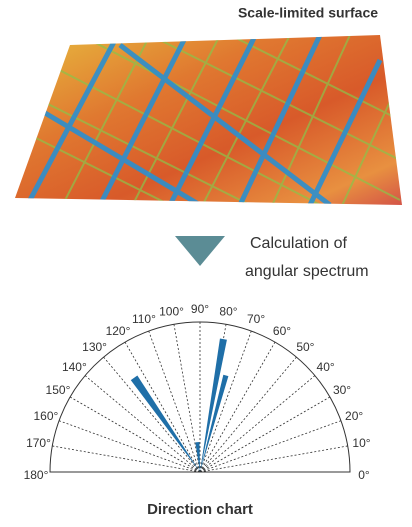  I want to click on angle-label: 90°, so click(200, 309).